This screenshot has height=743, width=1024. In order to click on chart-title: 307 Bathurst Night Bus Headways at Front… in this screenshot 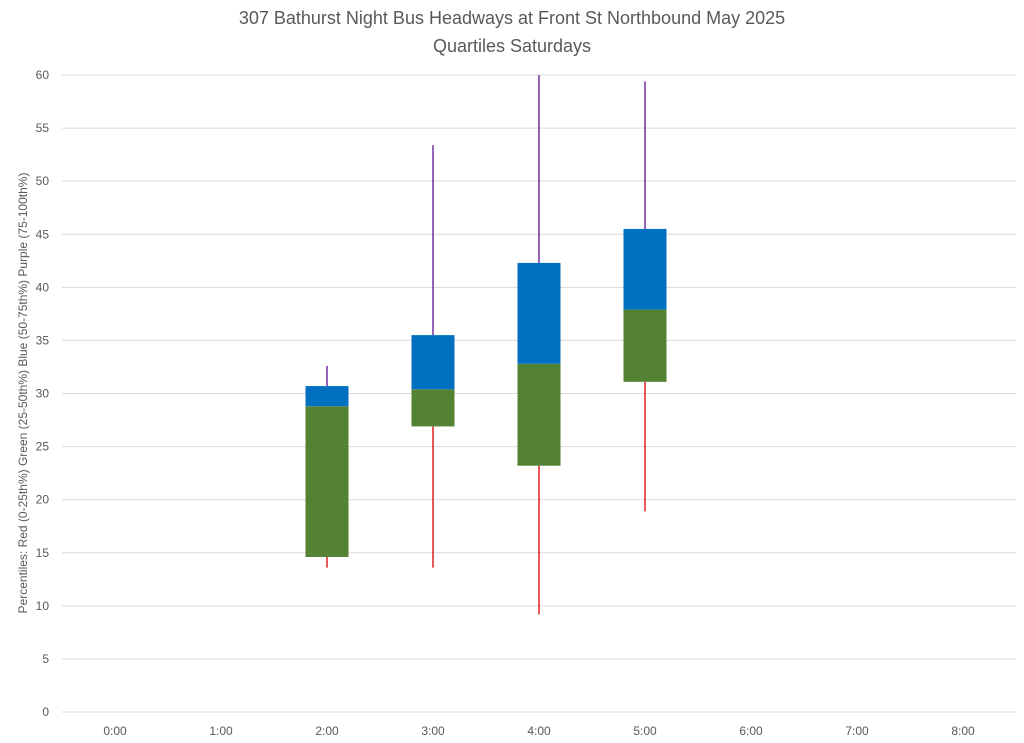, I will do `click(512, 18)`.